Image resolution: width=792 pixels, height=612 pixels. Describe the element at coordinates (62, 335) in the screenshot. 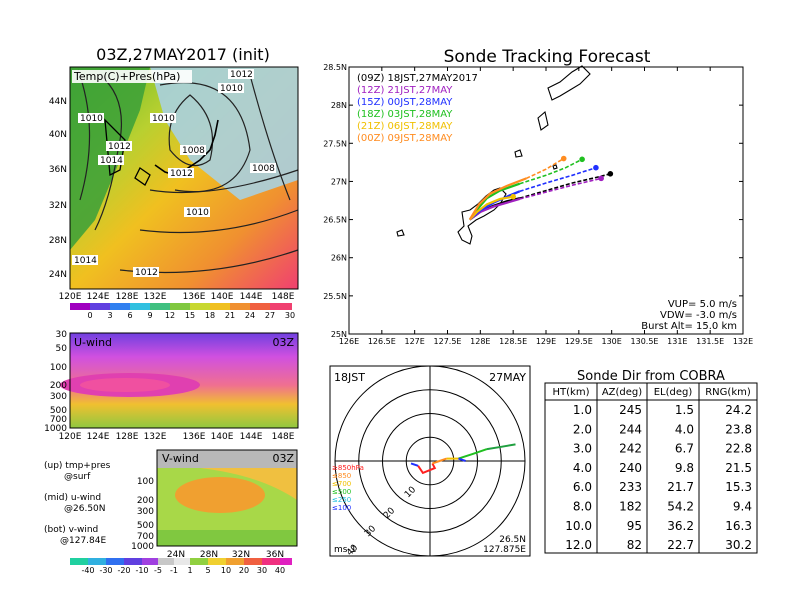

I see `pressure-tick: 30` at that location.